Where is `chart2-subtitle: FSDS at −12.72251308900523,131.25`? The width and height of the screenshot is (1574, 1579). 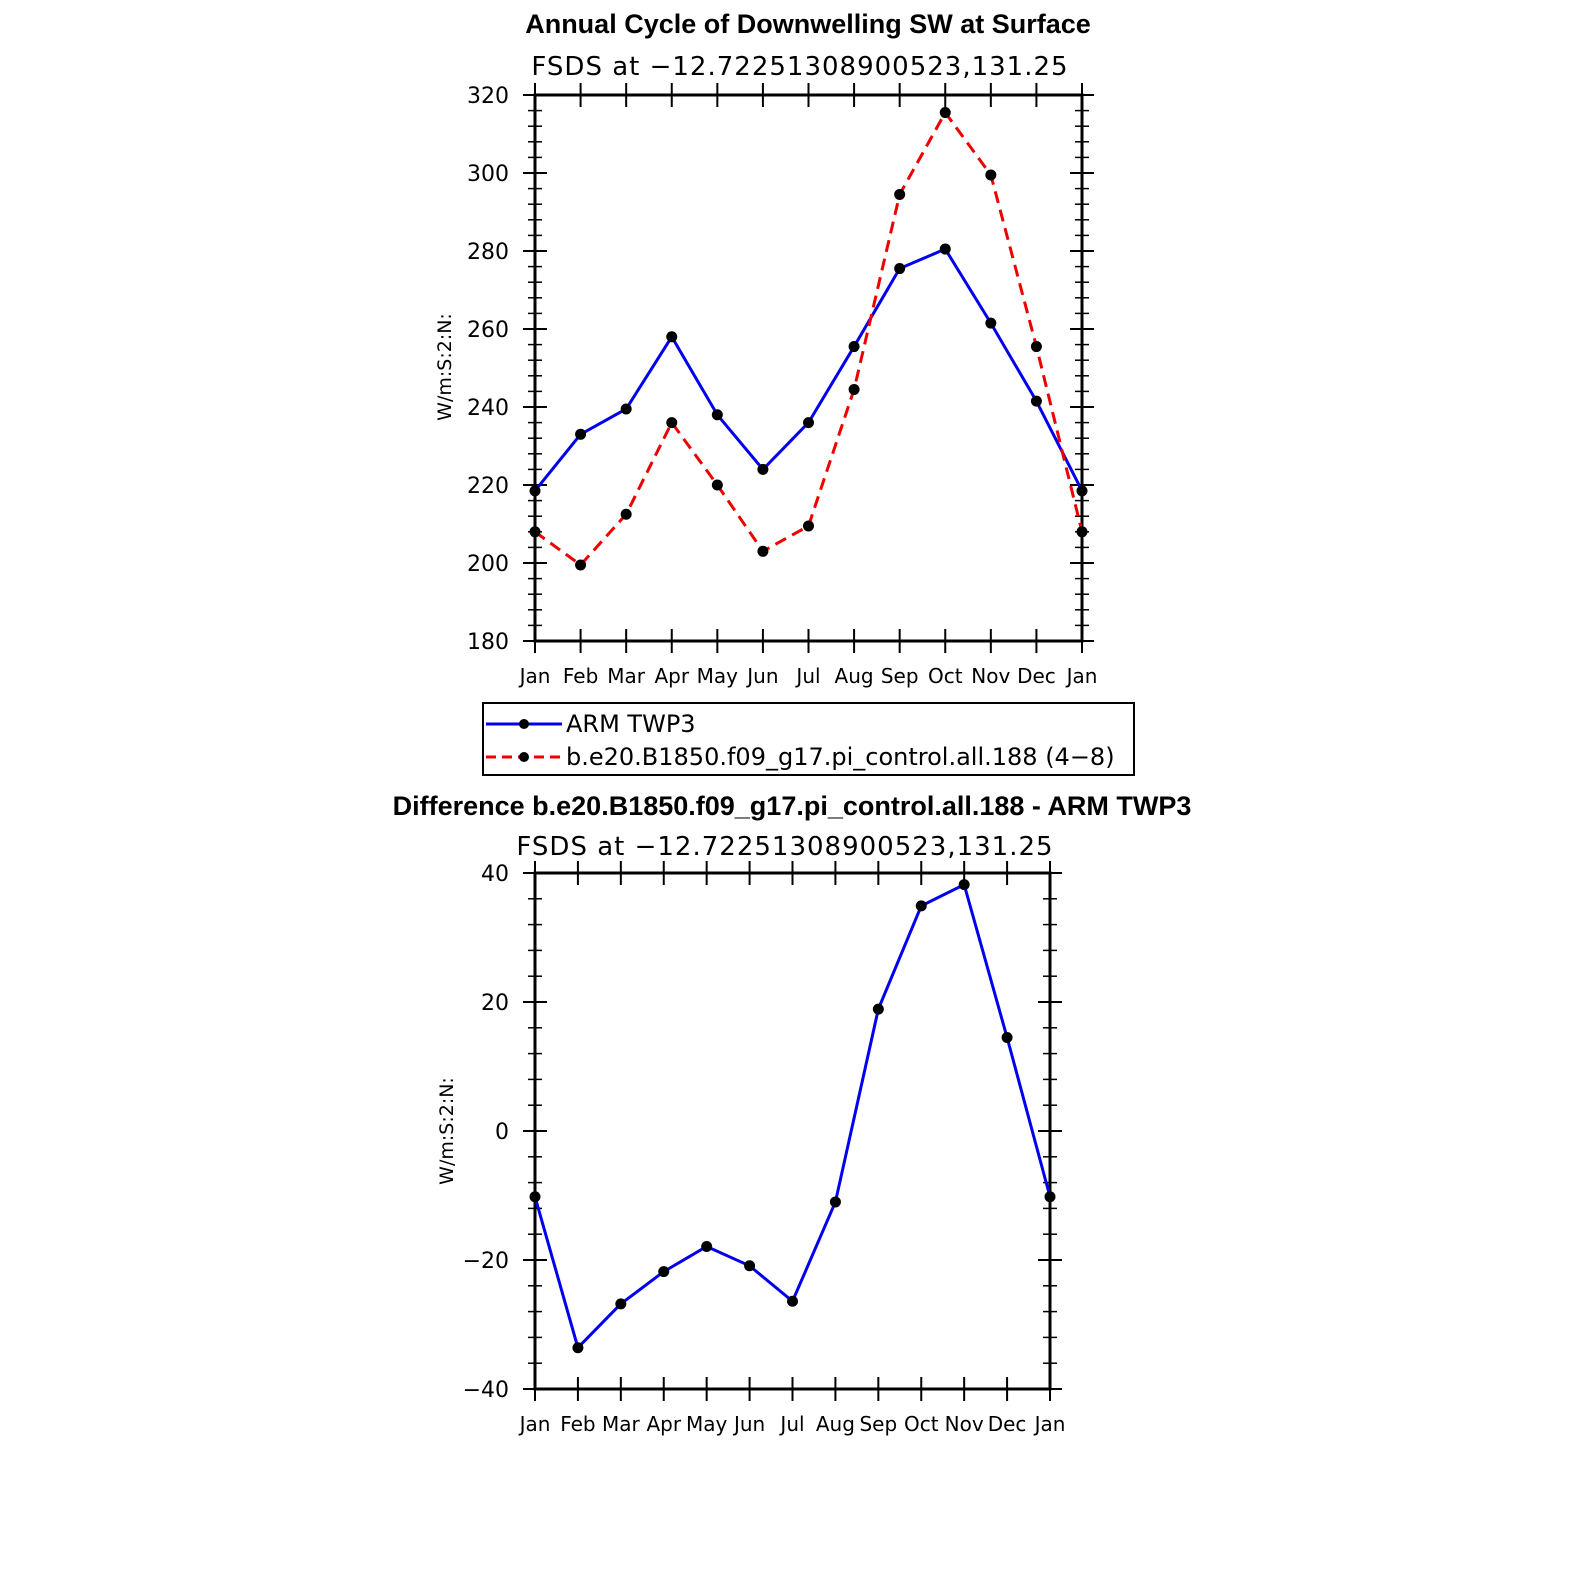 chart2-subtitle: FSDS at −12.72251308900523,131.25 is located at coordinates (784, 847).